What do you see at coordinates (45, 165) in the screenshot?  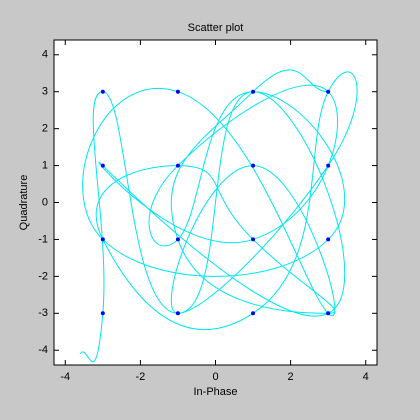 I see `y-tick-label: 1` at bounding box center [45, 165].